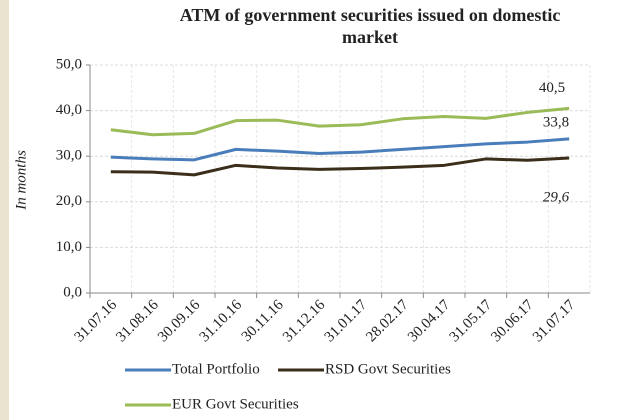 This screenshot has width=630, height=420. I want to click on legend-label: RSD Govt Securities, so click(388, 369).